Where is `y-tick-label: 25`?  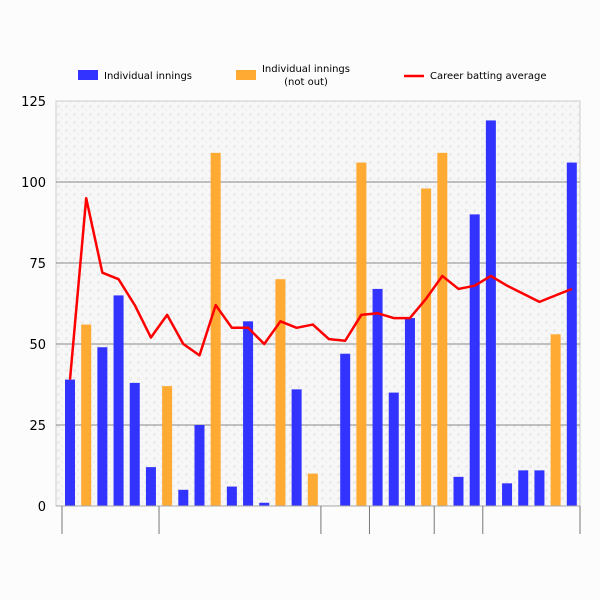
y-tick-label: 25 is located at coordinates (37, 426).